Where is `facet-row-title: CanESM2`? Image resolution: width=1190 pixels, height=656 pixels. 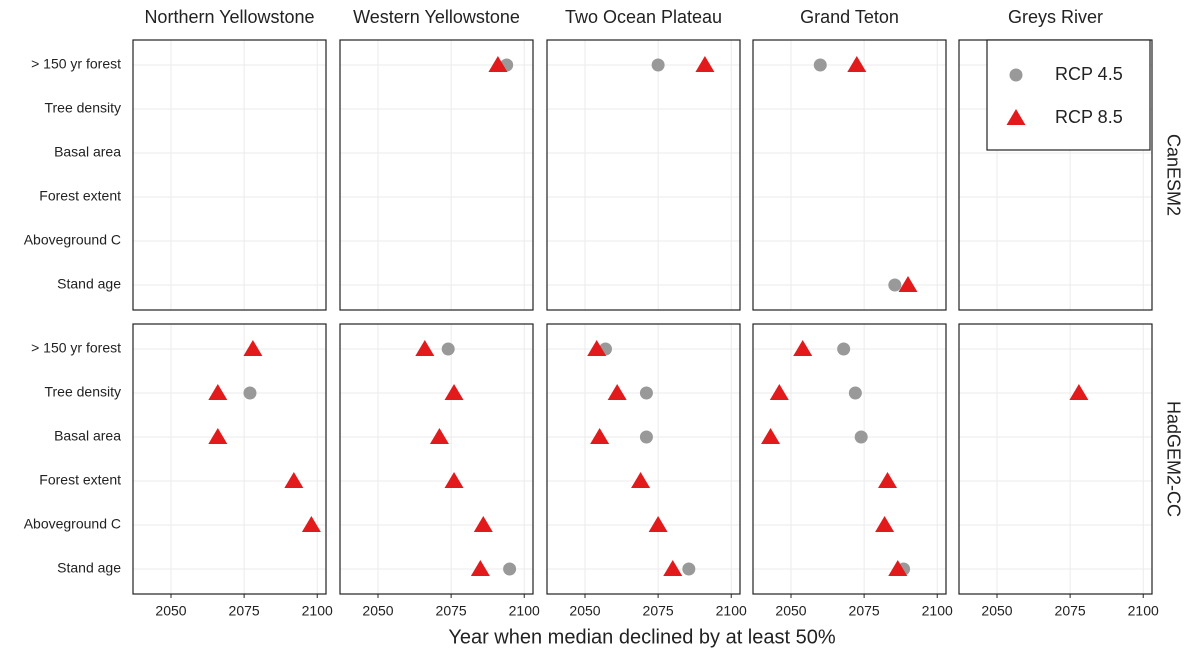 facet-row-title: CanESM2 is located at coordinates (1173, 175).